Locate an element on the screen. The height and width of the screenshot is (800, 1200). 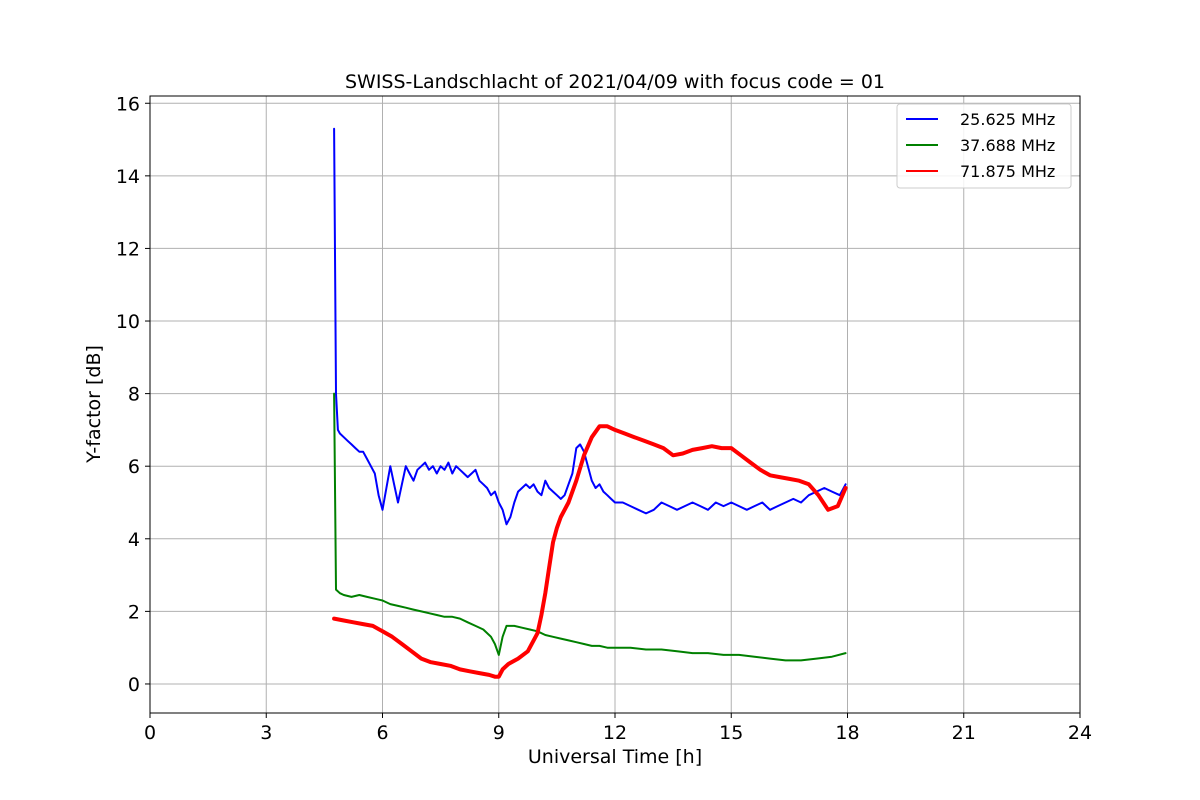
x-tick-label: 15 is located at coordinates (731, 733).